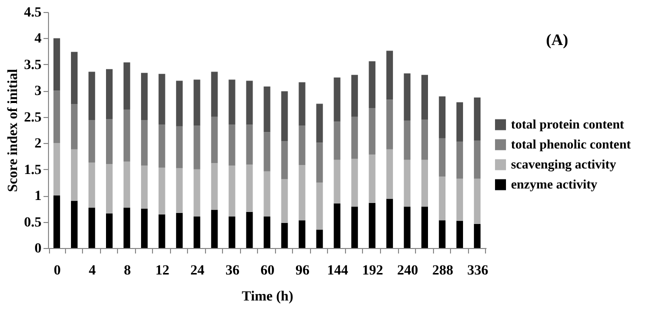 The image size is (657, 324). Describe the element at coordinates (268, 297) in the screenshot. I see `x-axis-title: Time (h)` at that location.